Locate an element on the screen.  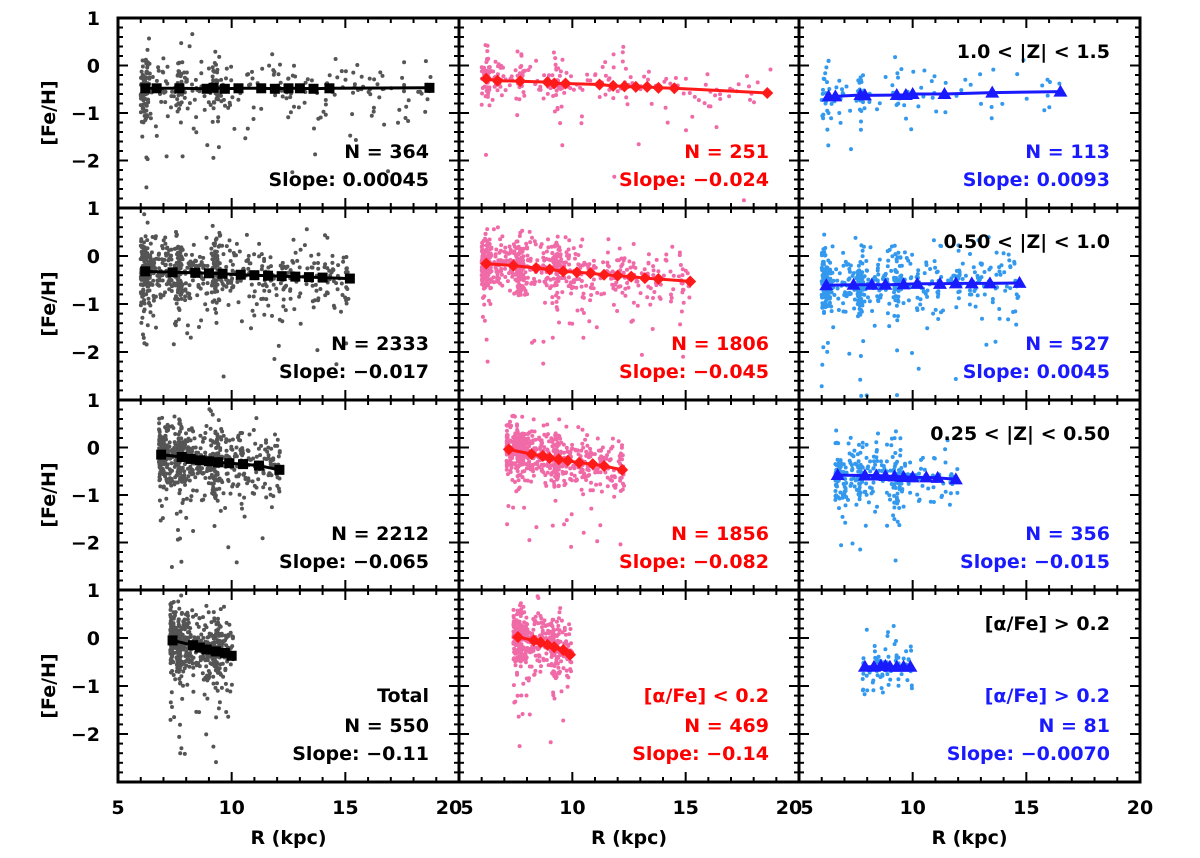
slope-label: Slope: 0.0045 is located at coordinates (1036, 372).